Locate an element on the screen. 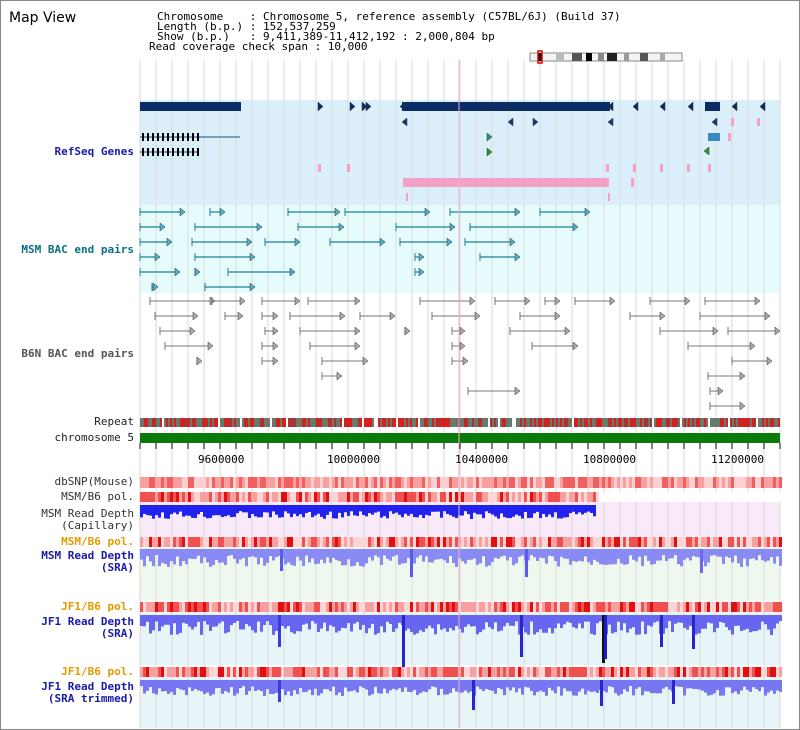  jf1-depth-sra-track is located at coordinates (461, 641).